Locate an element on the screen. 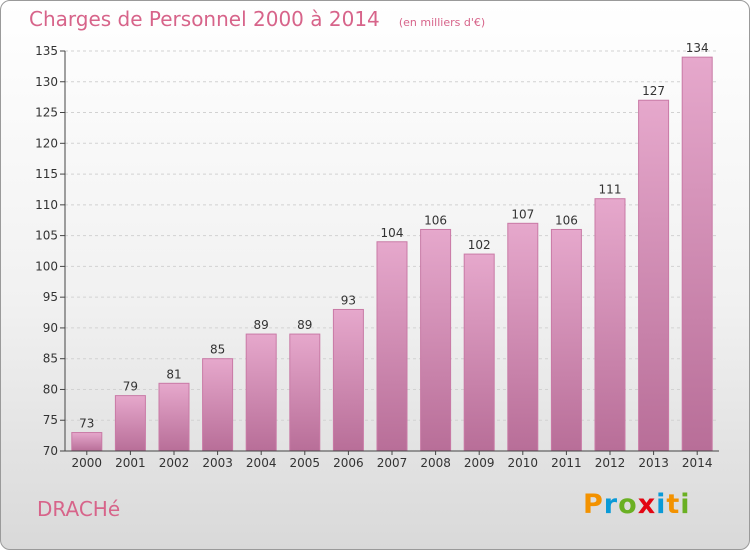  y-tick-label: 115 is located at coordinates (46, 174).